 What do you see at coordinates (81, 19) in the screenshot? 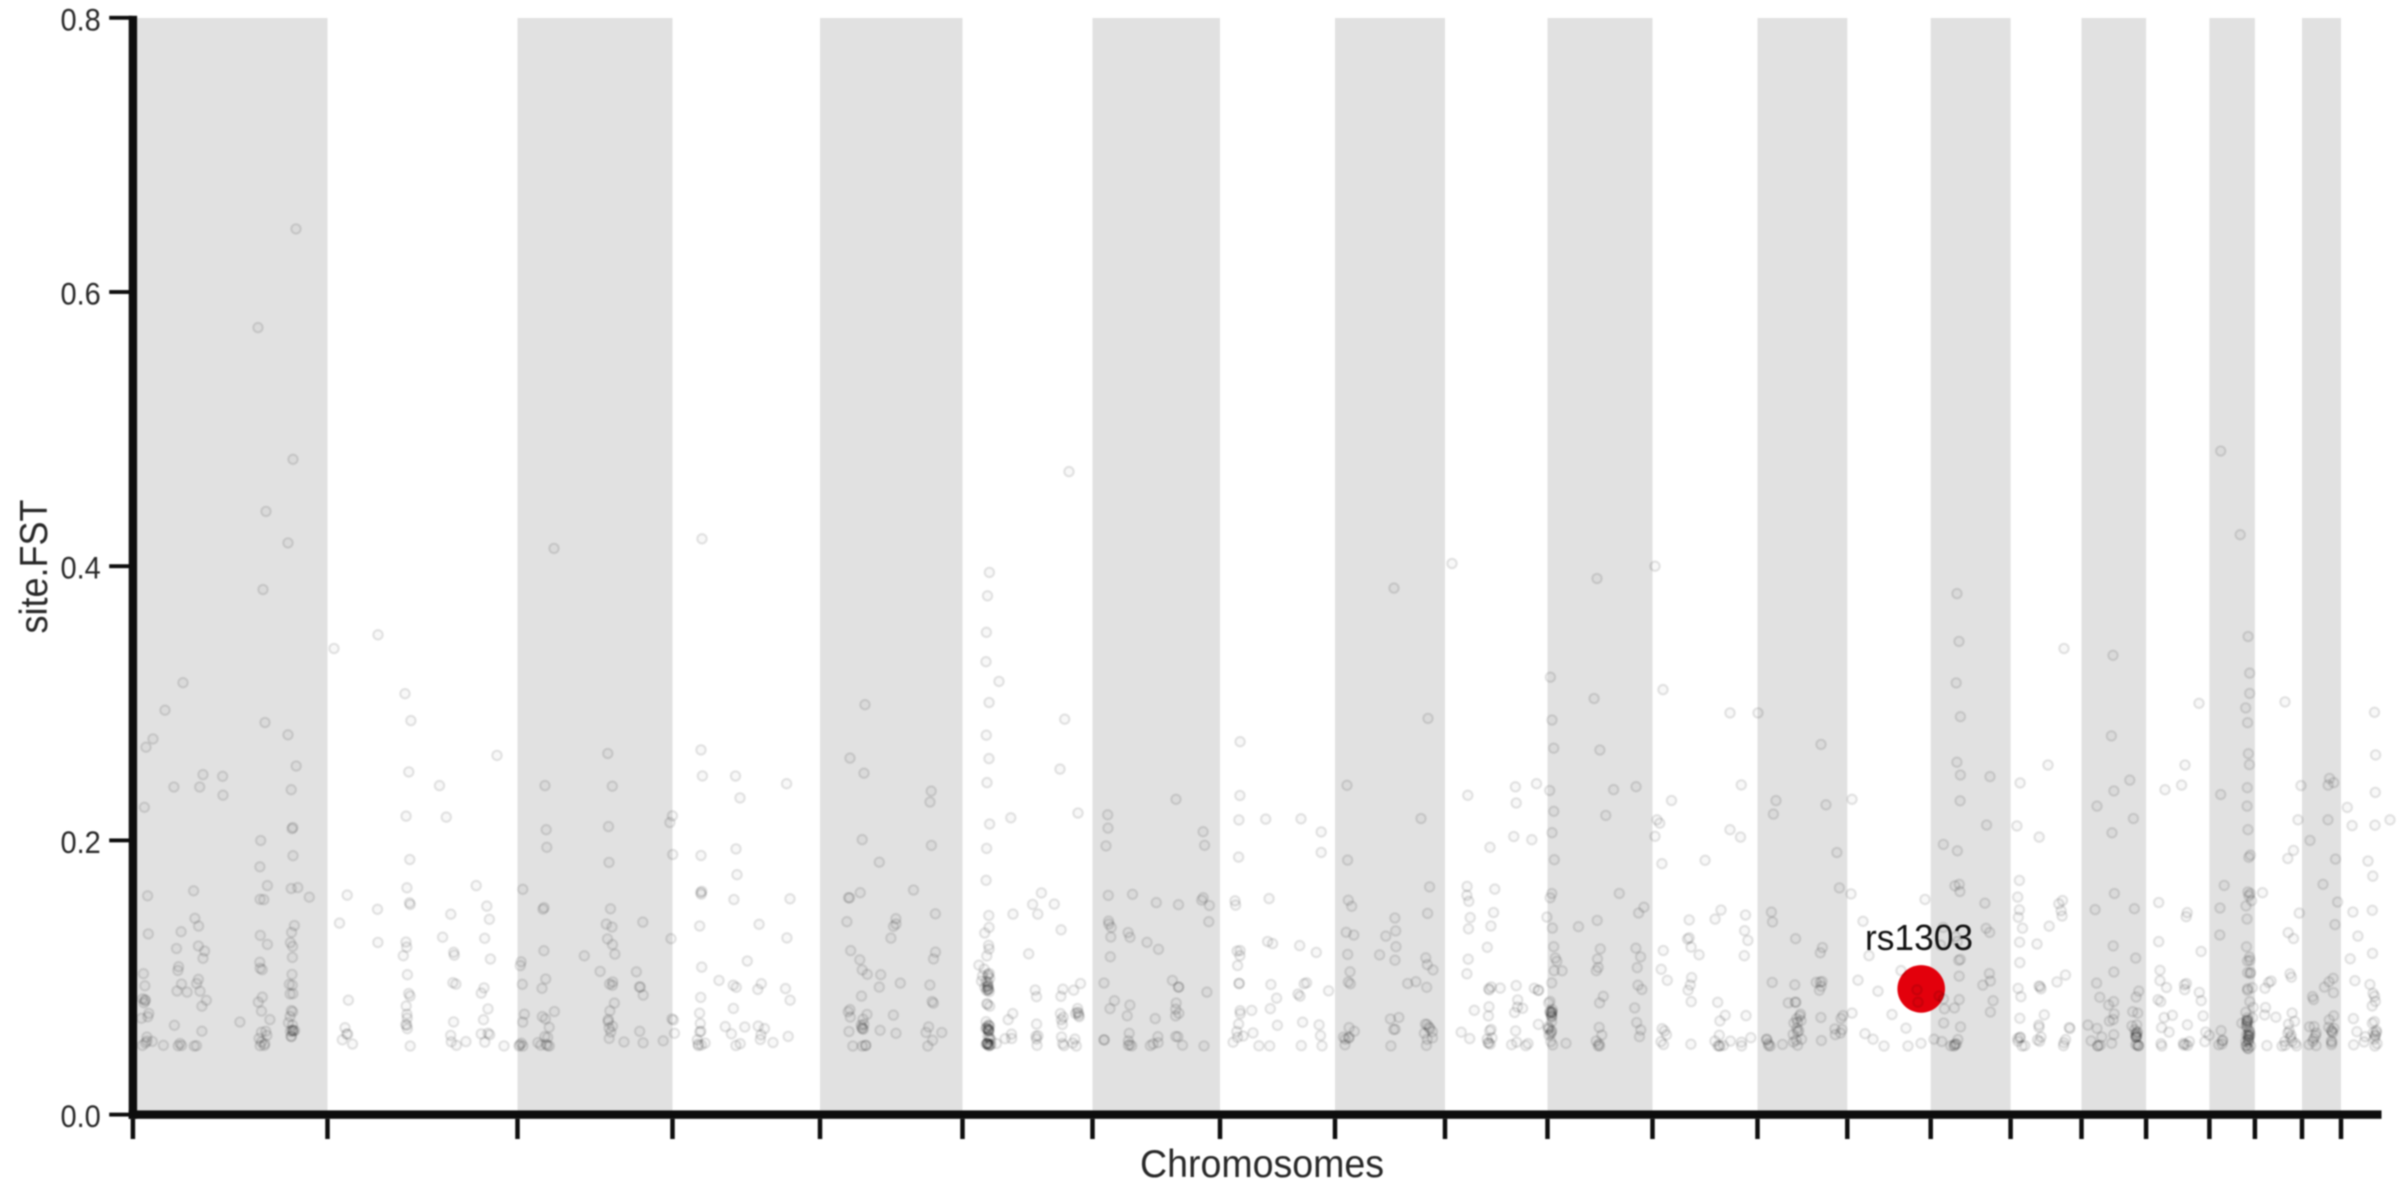
I see `svg-text: 0.8` at bounding box center [81, 19].